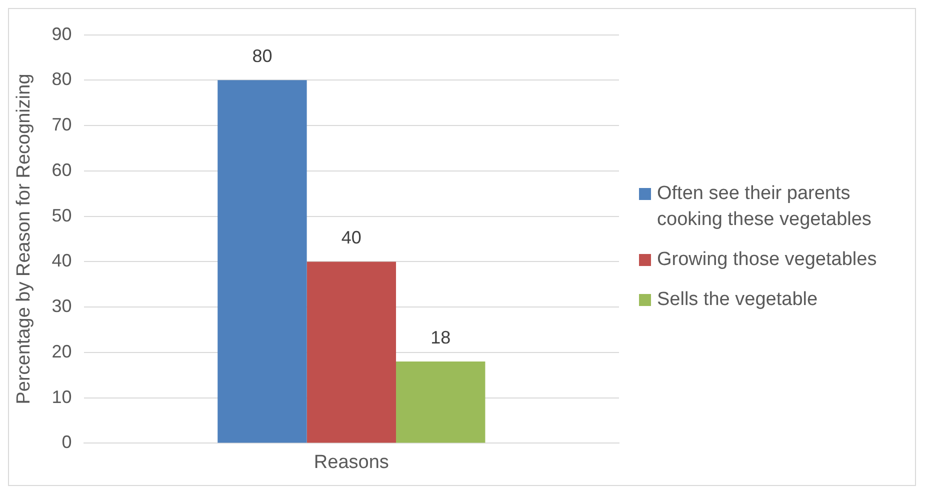 This screenshot has height=496, width=926. Describe the element at coordinates (62, 79) in the screenshot. I see `y-tick-label: 80` at that location.